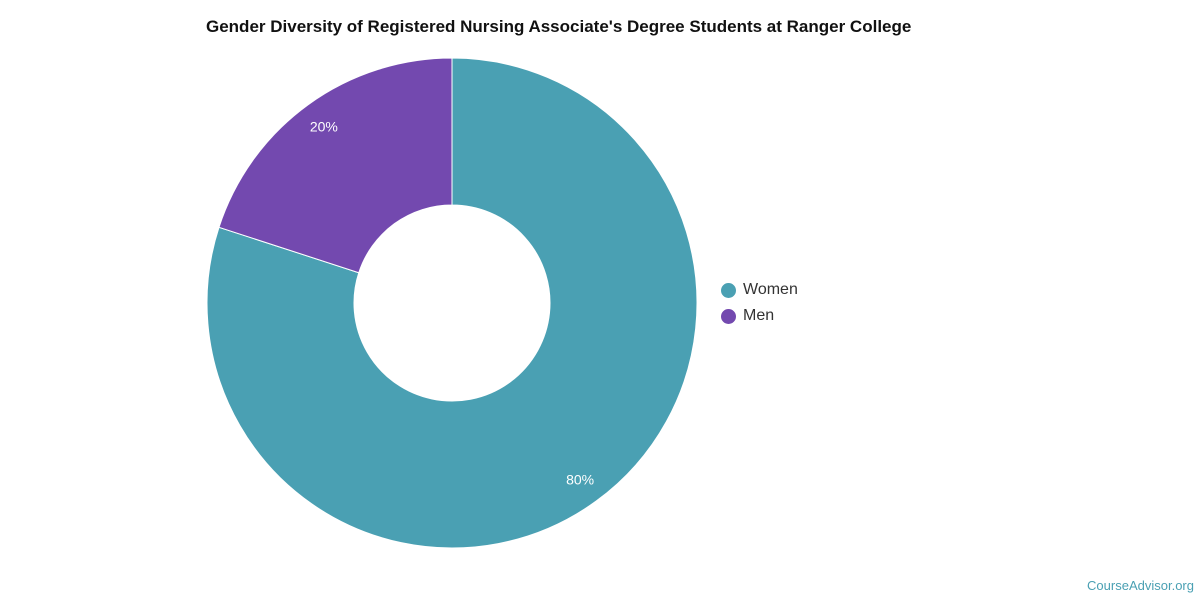 The width and height of the screenshot is (1200, 600). What do you see at coordinates (580, 479) in the screenshot?
I see `data-label-women: 80%` at bounding box center [580, 479].